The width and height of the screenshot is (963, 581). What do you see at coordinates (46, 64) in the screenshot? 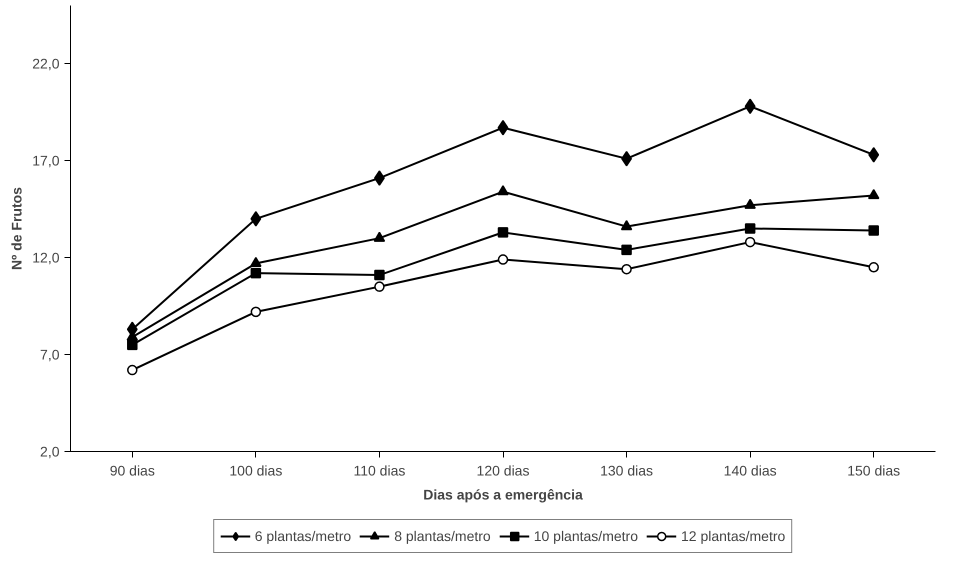
I see `y-tick-label: 22,0` at bounding box center [46, 64].